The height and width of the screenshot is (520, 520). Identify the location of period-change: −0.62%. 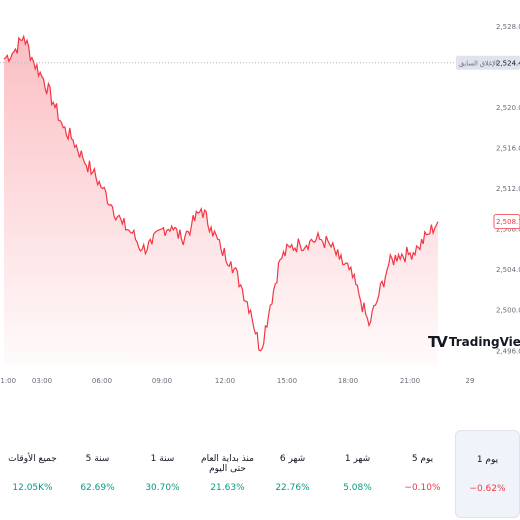
(487, 489).